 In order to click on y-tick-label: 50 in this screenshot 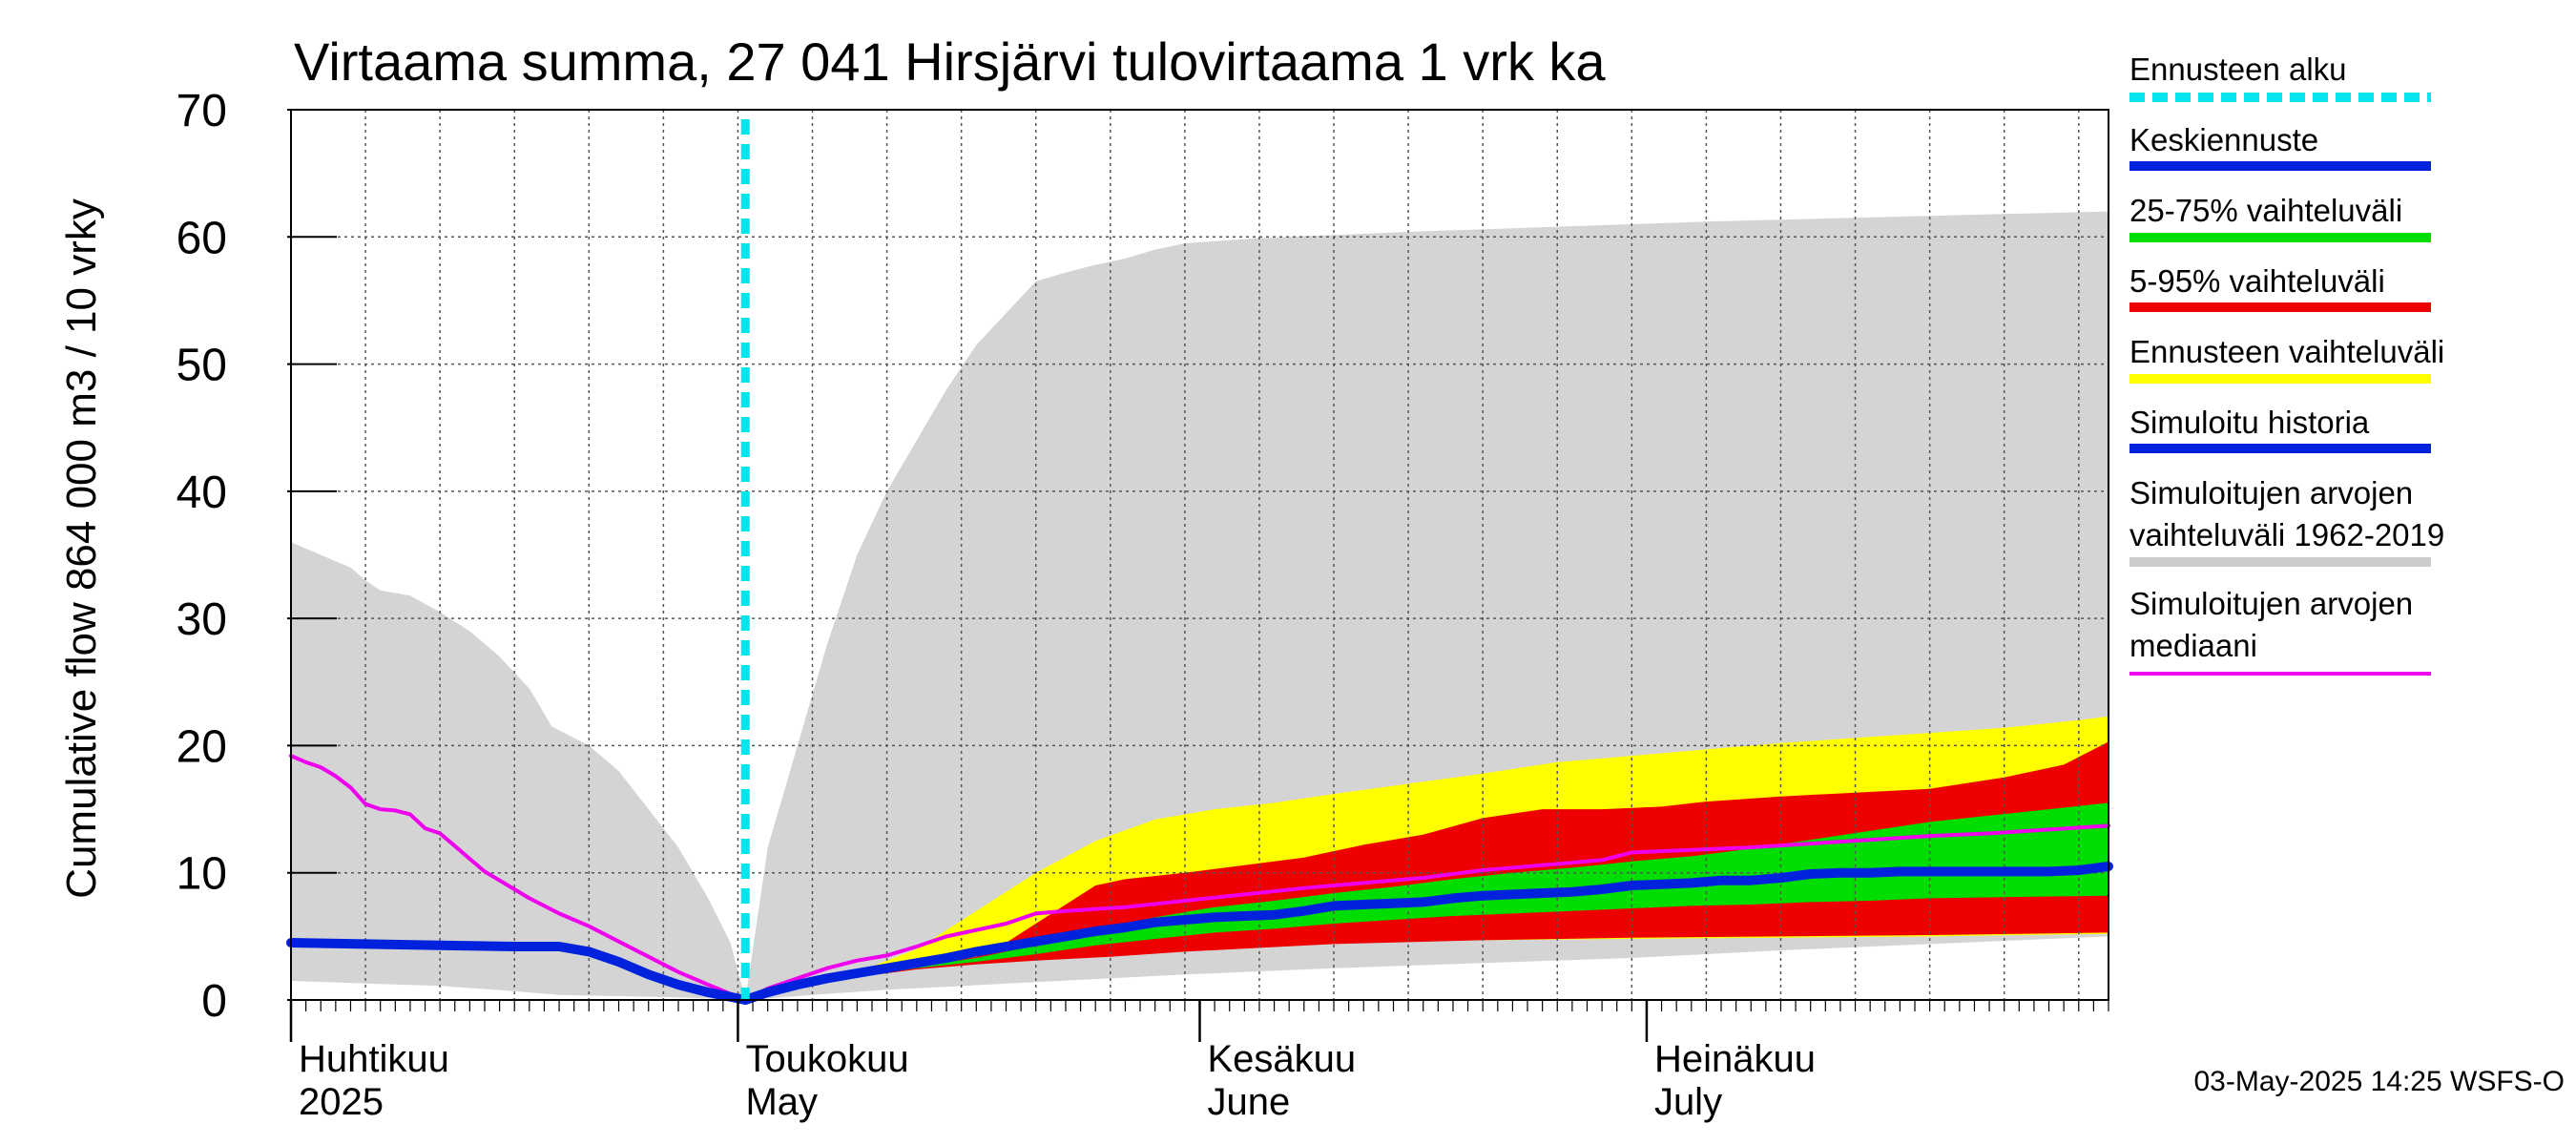, I will do `click(202, 366)`.